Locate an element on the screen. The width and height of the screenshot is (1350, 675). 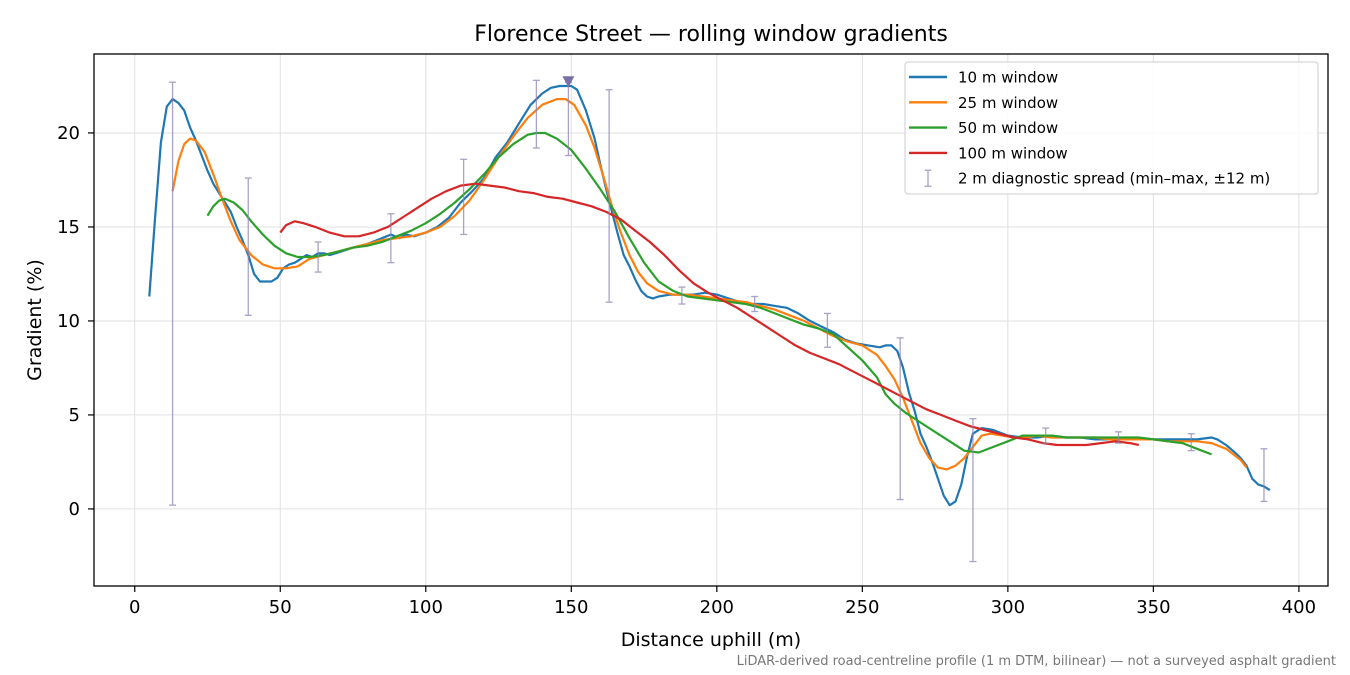
legend-box is located at coordinates (1111, 128).